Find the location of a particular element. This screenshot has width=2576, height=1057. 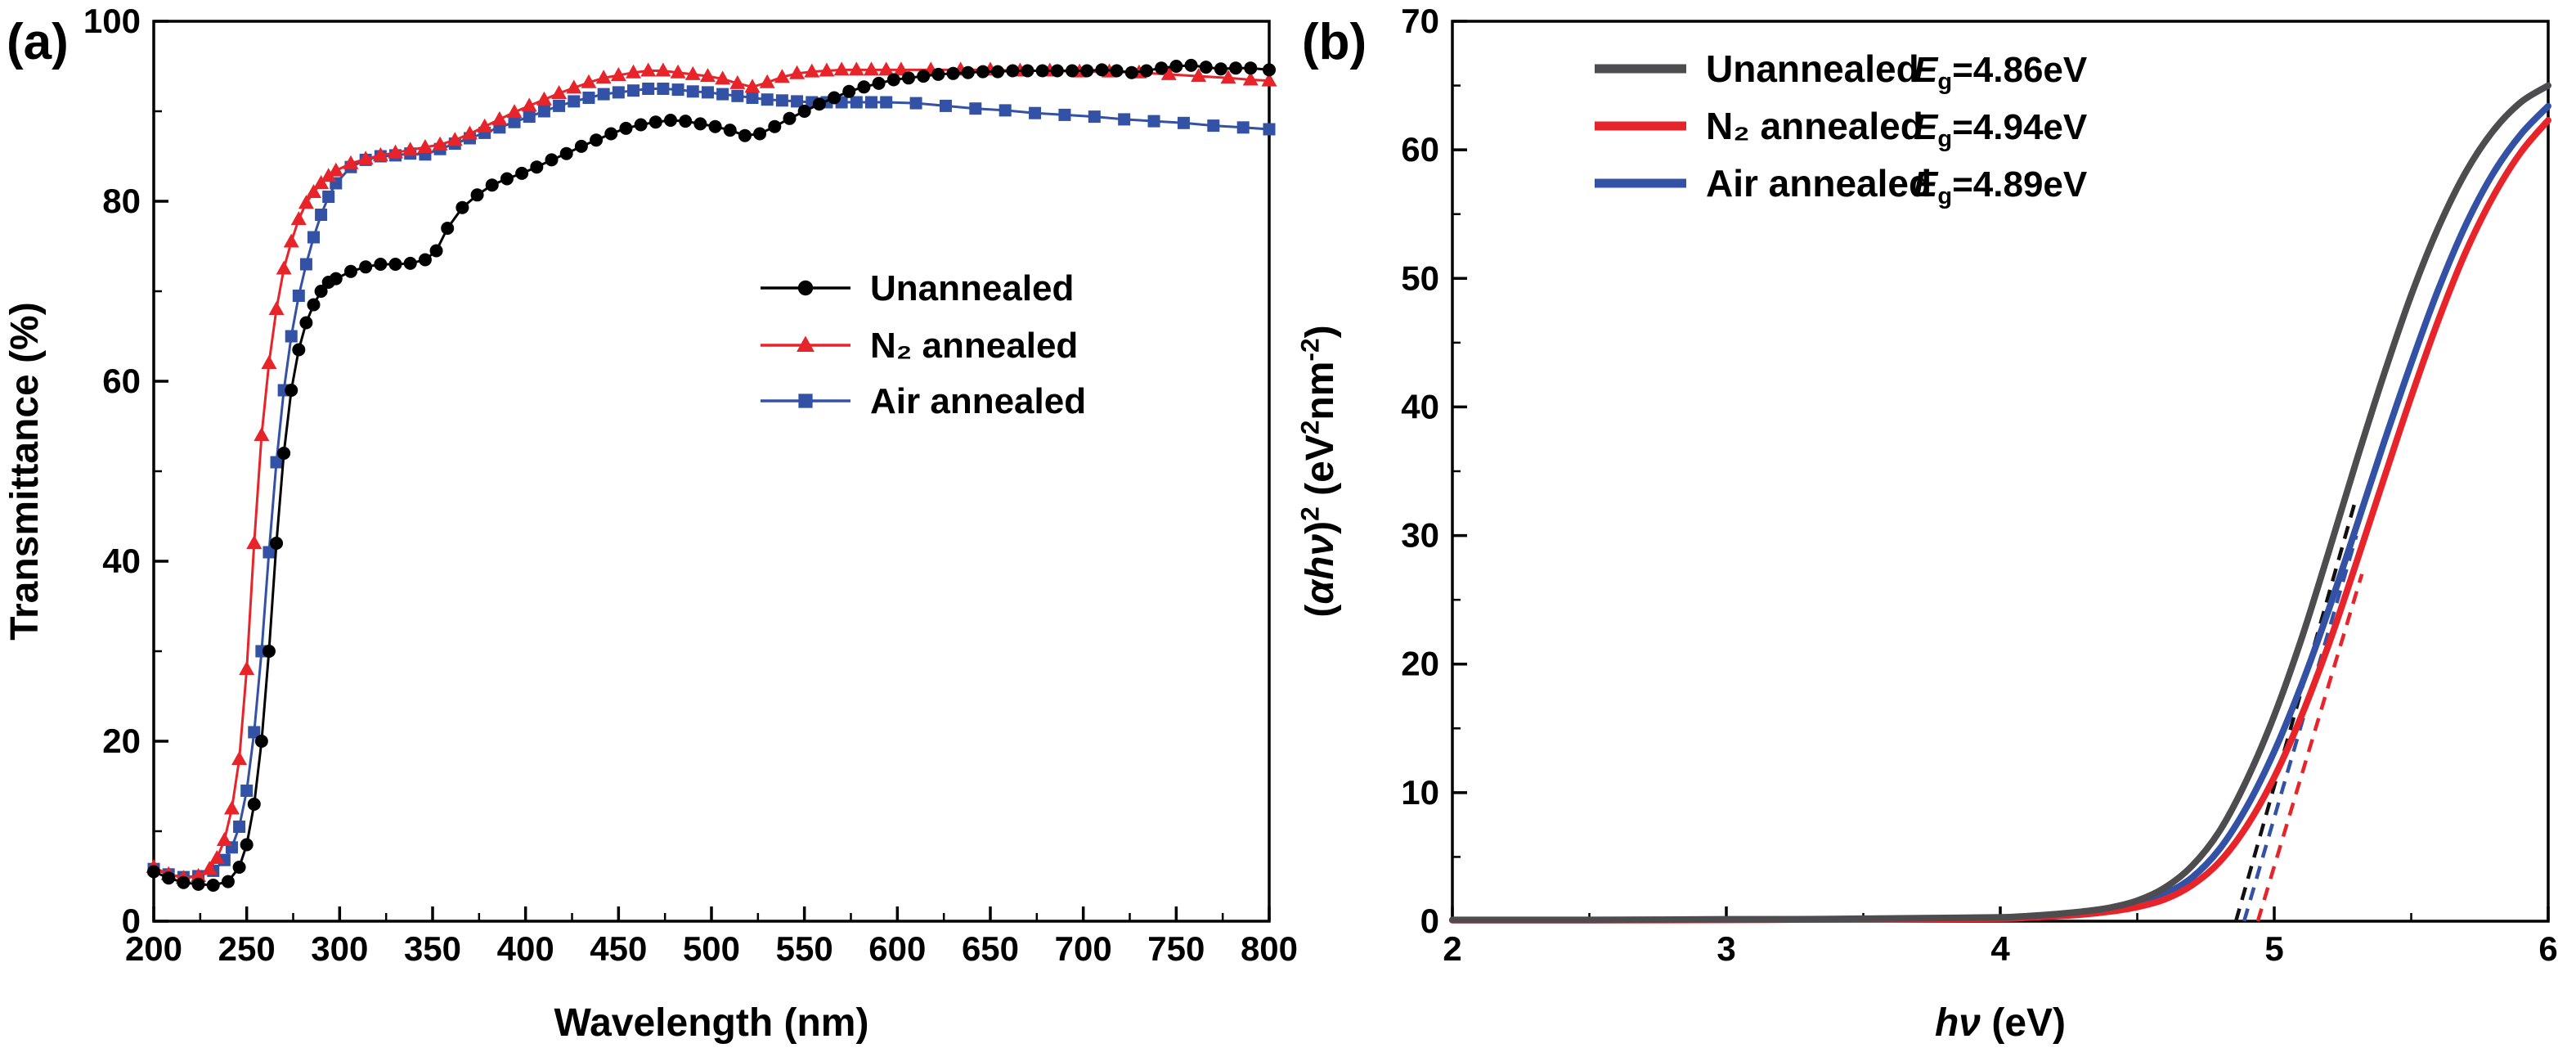

svg-text: 3 is located at coordinates (1726, 948).